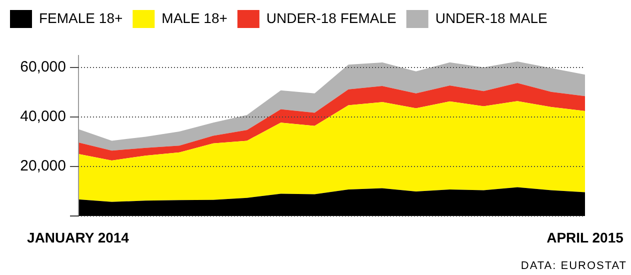 The image size is (631, 275). I want to click on y-tick-label: 20,000, so click(43, 166).